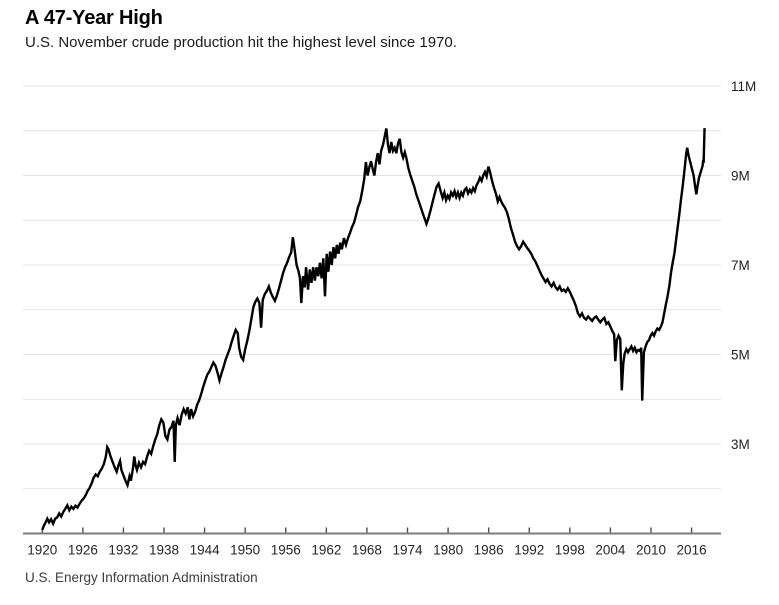 The image size is (779, 605). Describe the element at coordinates (42, 550) in the screenshot. I see `x-axis-label: 1920` at that location.